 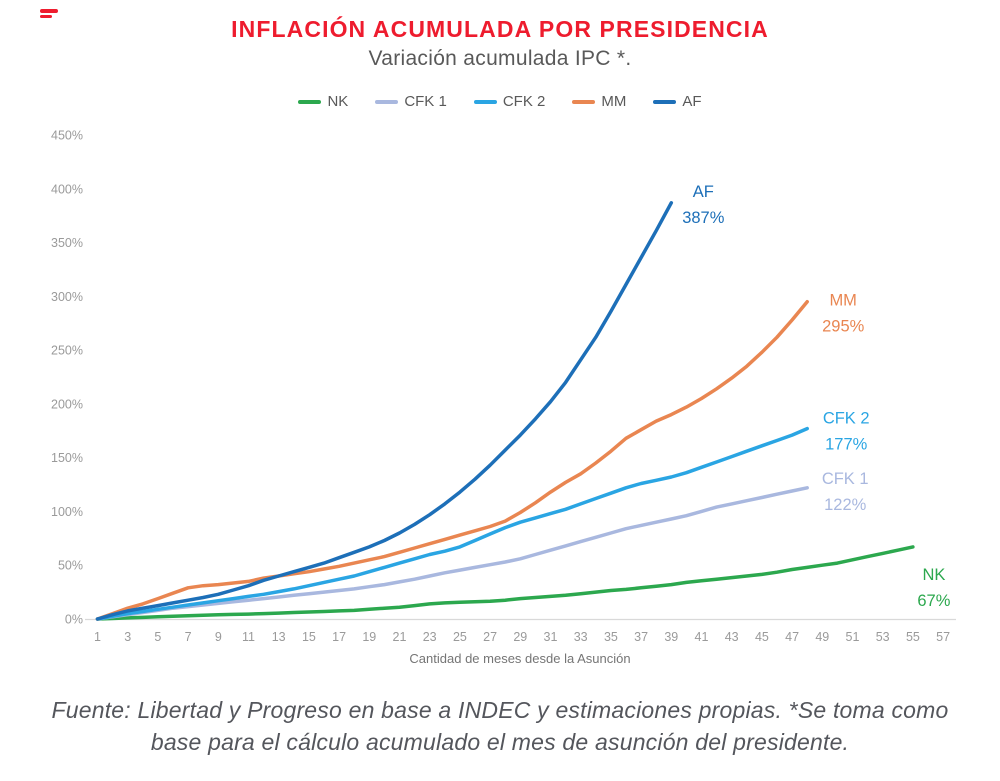 I want to click on x-tick-label: 31, so click(x=551, y=637).